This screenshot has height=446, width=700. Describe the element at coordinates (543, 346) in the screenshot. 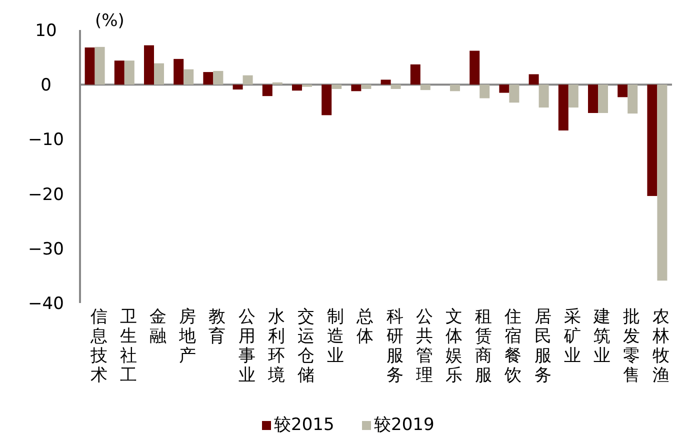

I see `x-tick-label: 居民服务` at that location.